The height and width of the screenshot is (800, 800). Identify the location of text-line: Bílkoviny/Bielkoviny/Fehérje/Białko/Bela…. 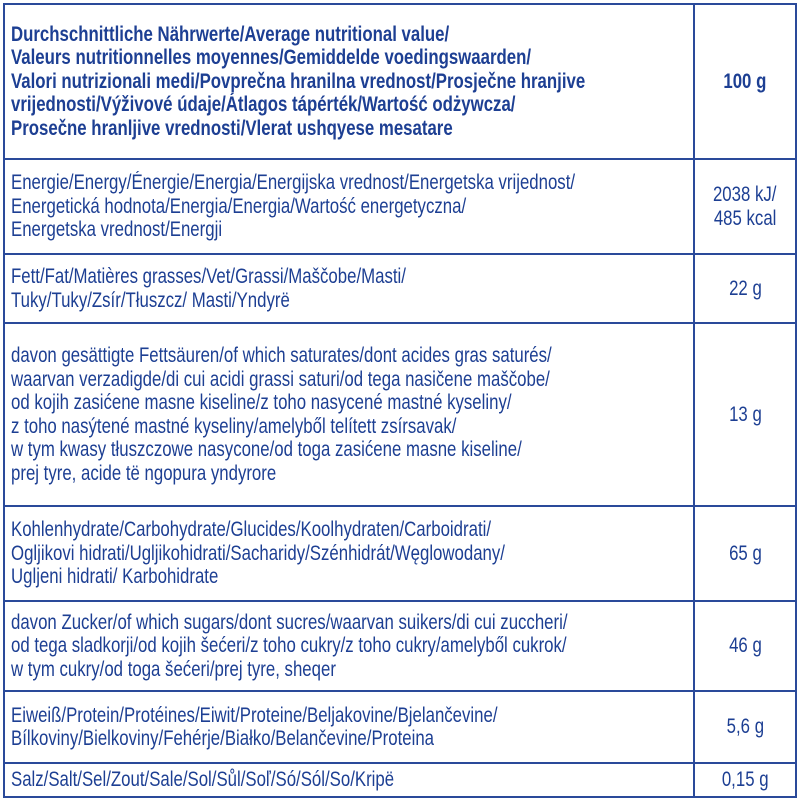
(349, 739).